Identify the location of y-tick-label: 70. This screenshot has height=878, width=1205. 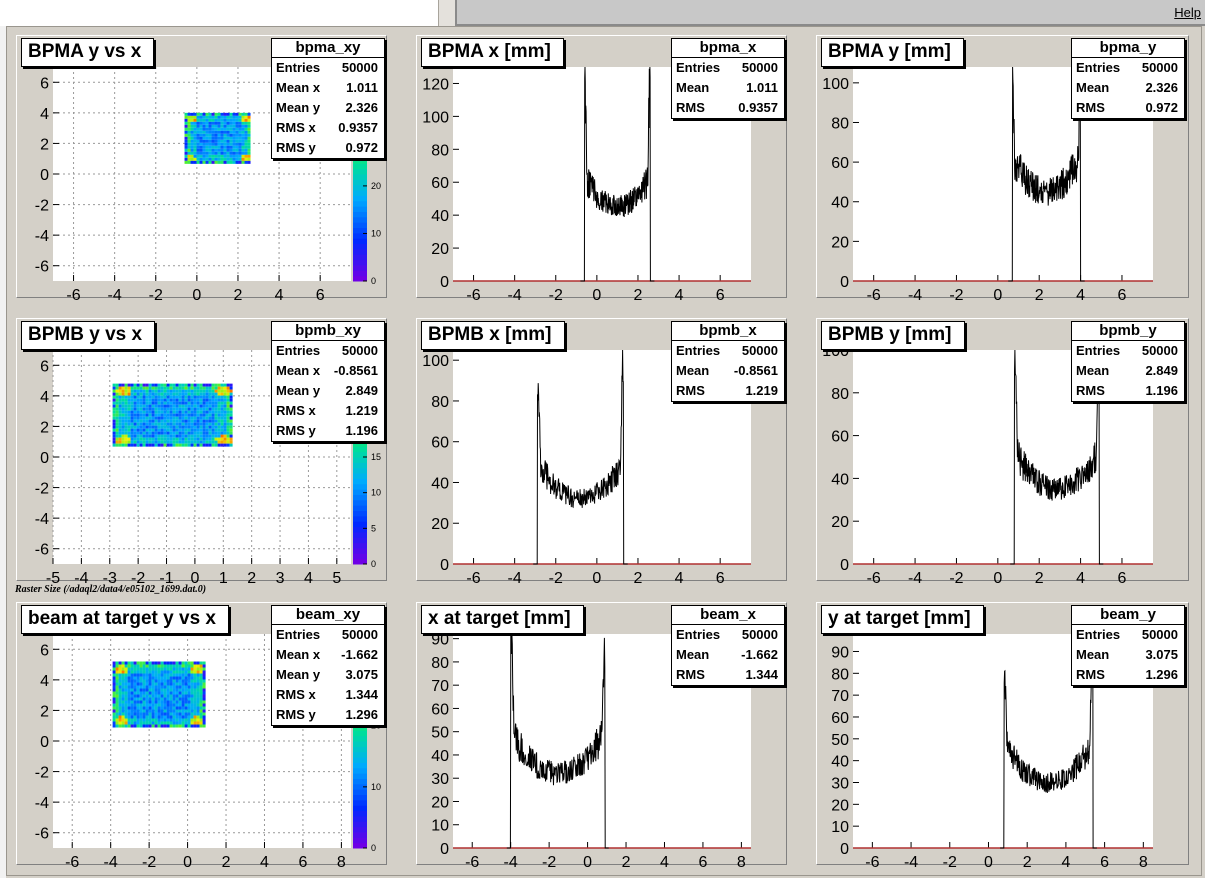
(440, 686).